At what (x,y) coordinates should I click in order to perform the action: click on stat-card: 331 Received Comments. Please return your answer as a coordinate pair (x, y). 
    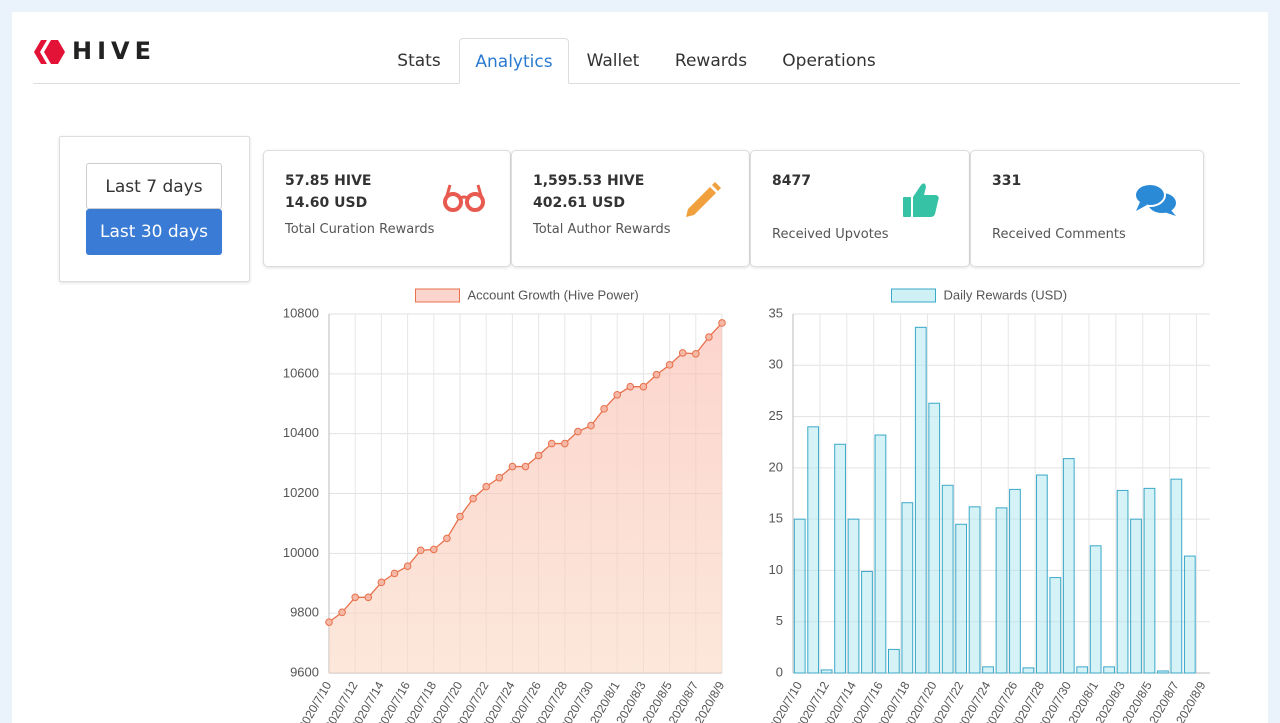
    Looking at the image, I should click on (1087, 208).